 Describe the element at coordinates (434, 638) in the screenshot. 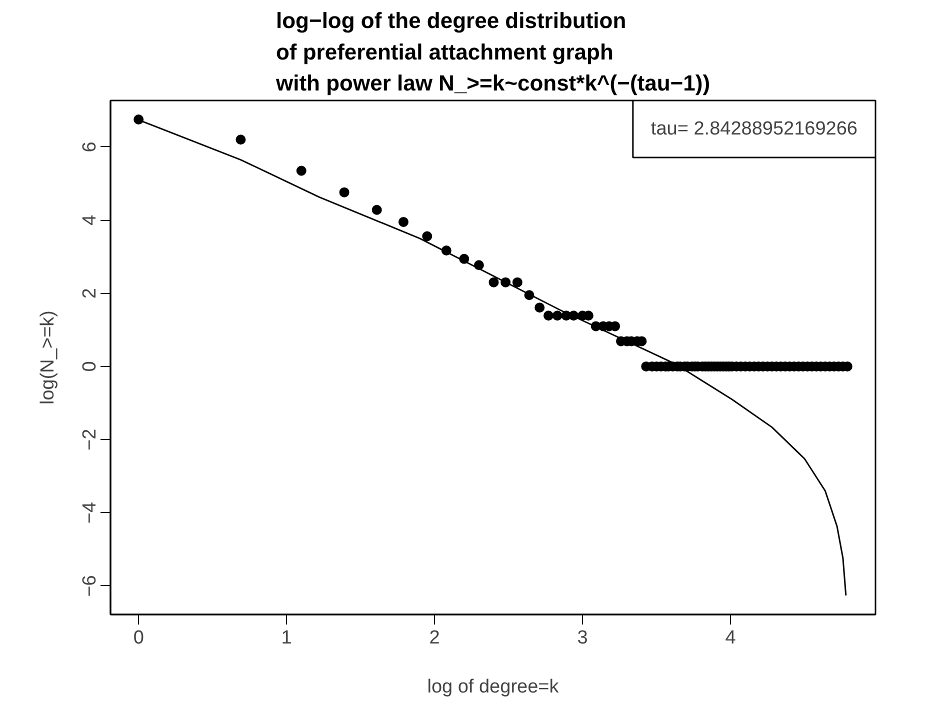

I see `x-tick-label: 2` at that location.